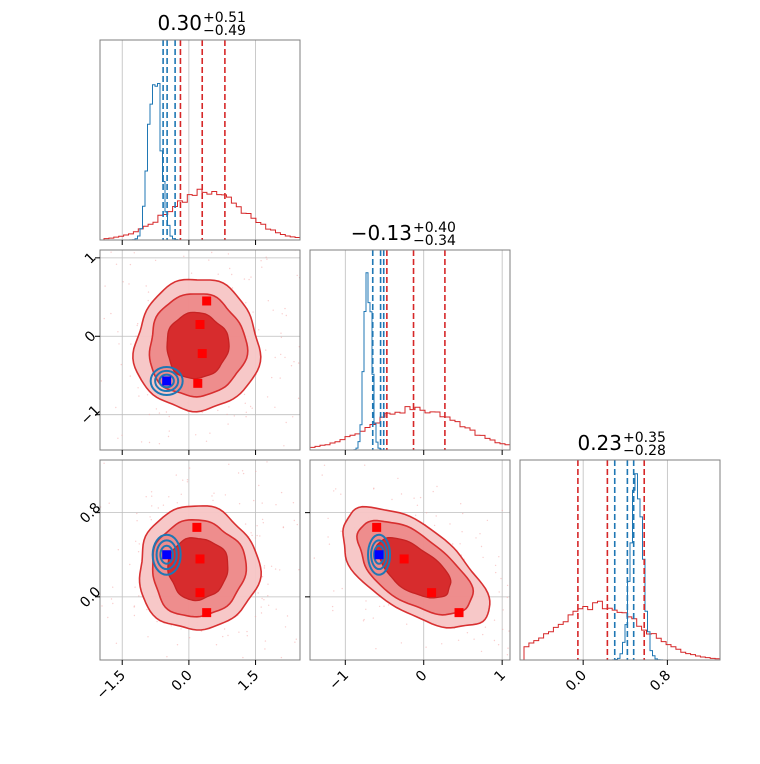  What do you see at coordinates (111, 685) in the screenshot?
I see `x-tick-label: −1.5` at bounding box center [111, 685].